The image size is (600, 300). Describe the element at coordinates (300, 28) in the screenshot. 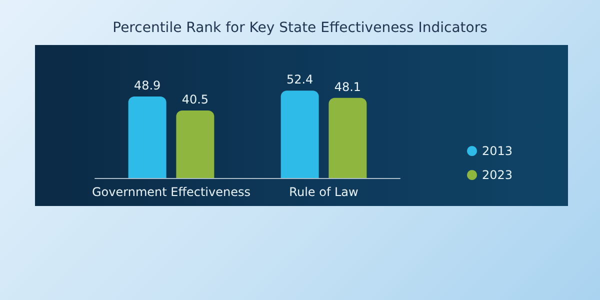

I see `chart-title: Percentile Rank for Key State Effectiveness Indicators` at that location.